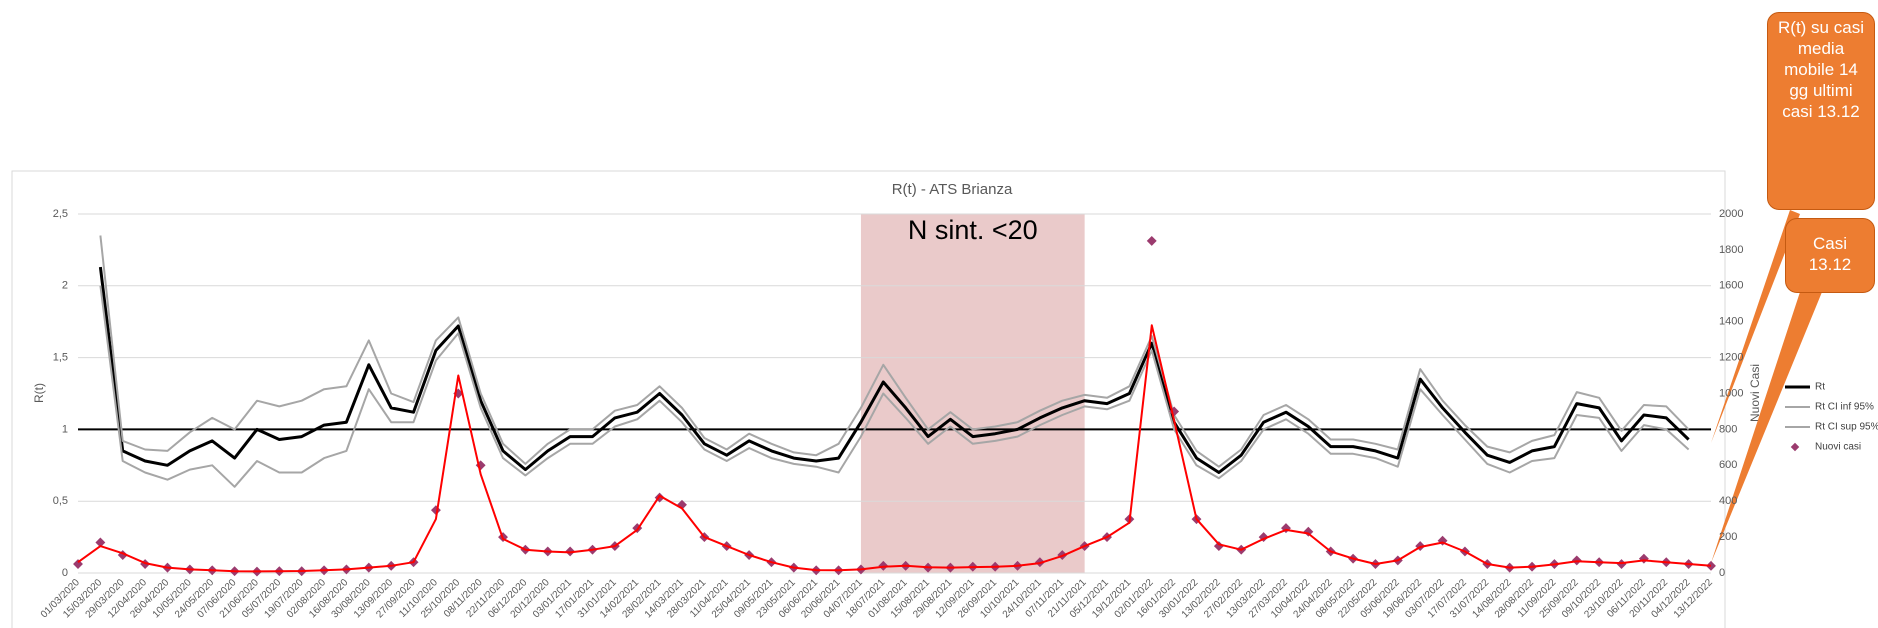  I want to click on legend-label: Rt CI sup 95%, so click(1846, 427).